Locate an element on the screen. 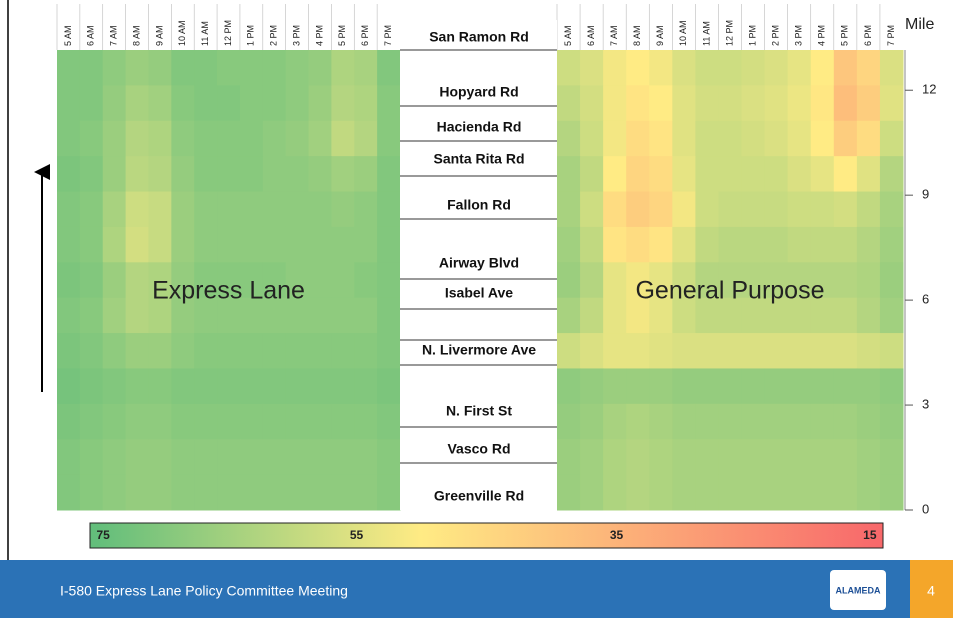  time-label: 10 AM is located at coordinates (683, 33).